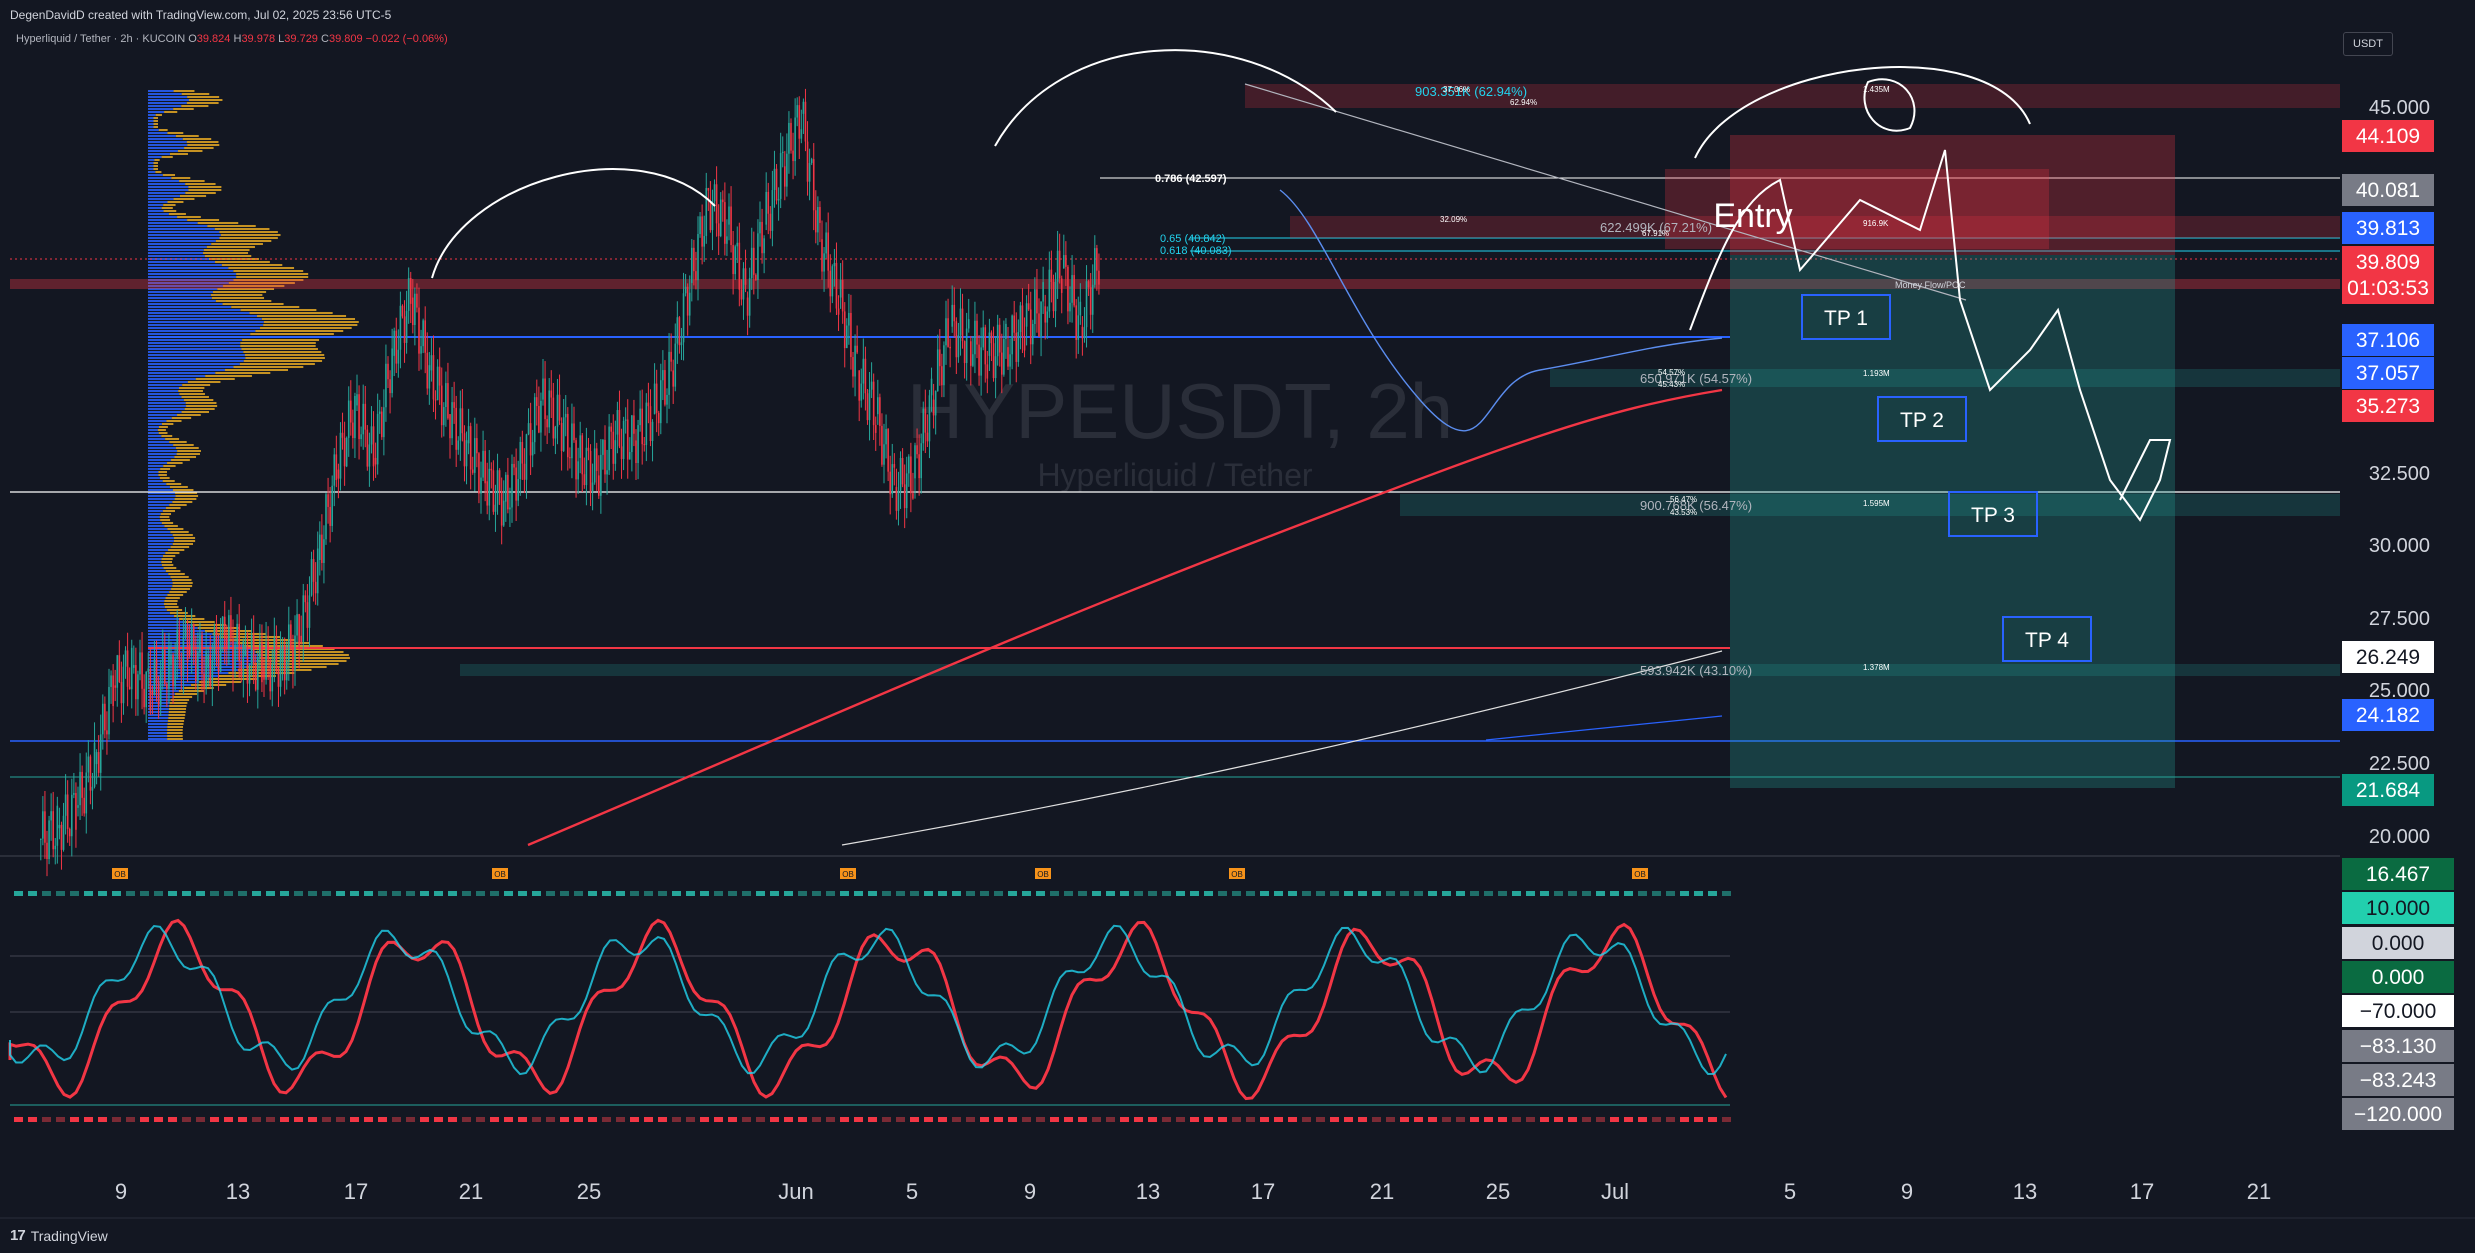 This screenshot has width=2475, height=1253. What do you see at coordinates (2398, 977) in the screenshot?
I see `osc-badge-label: 0.000` at bounding box center [2398, 977].